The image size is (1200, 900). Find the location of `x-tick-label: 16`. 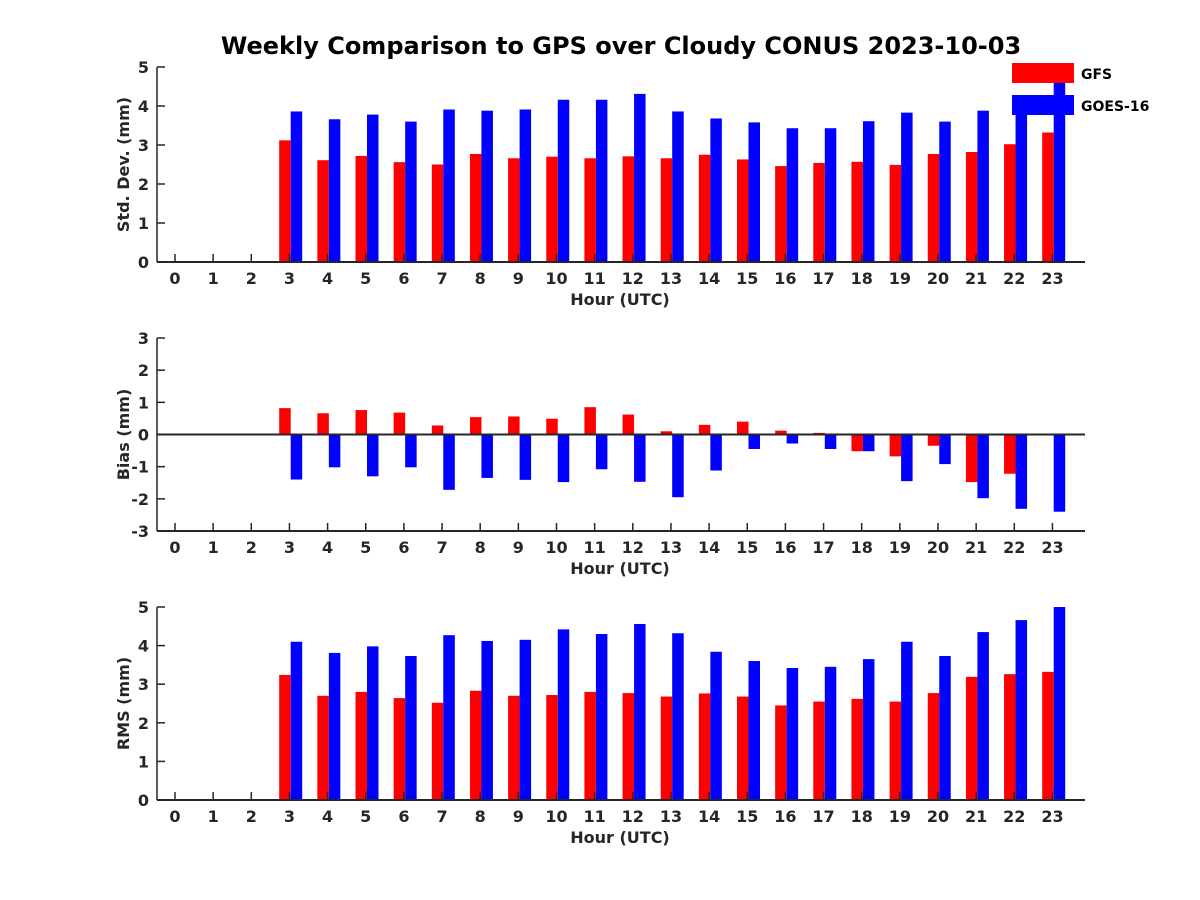

x-tick-label: 16 is located at coordinates (785, 547).